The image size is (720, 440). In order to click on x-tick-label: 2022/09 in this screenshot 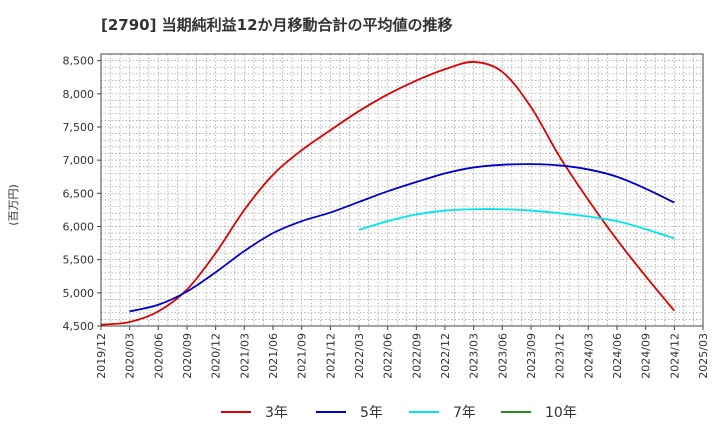, I will do `click(416, 356)`.